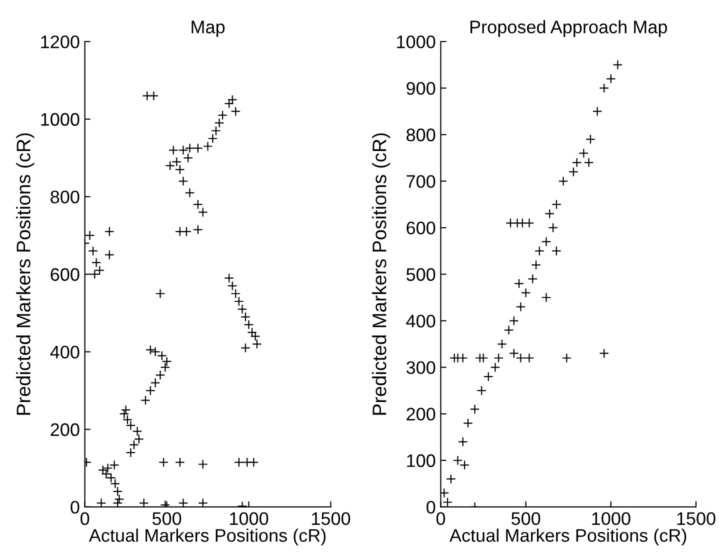 The width and height of the screenshot is (719, 554). What do you see at coordinates (421, 367) in the screenshot?
I see `y-tick-label: 300` at bounding box center [421, 367].